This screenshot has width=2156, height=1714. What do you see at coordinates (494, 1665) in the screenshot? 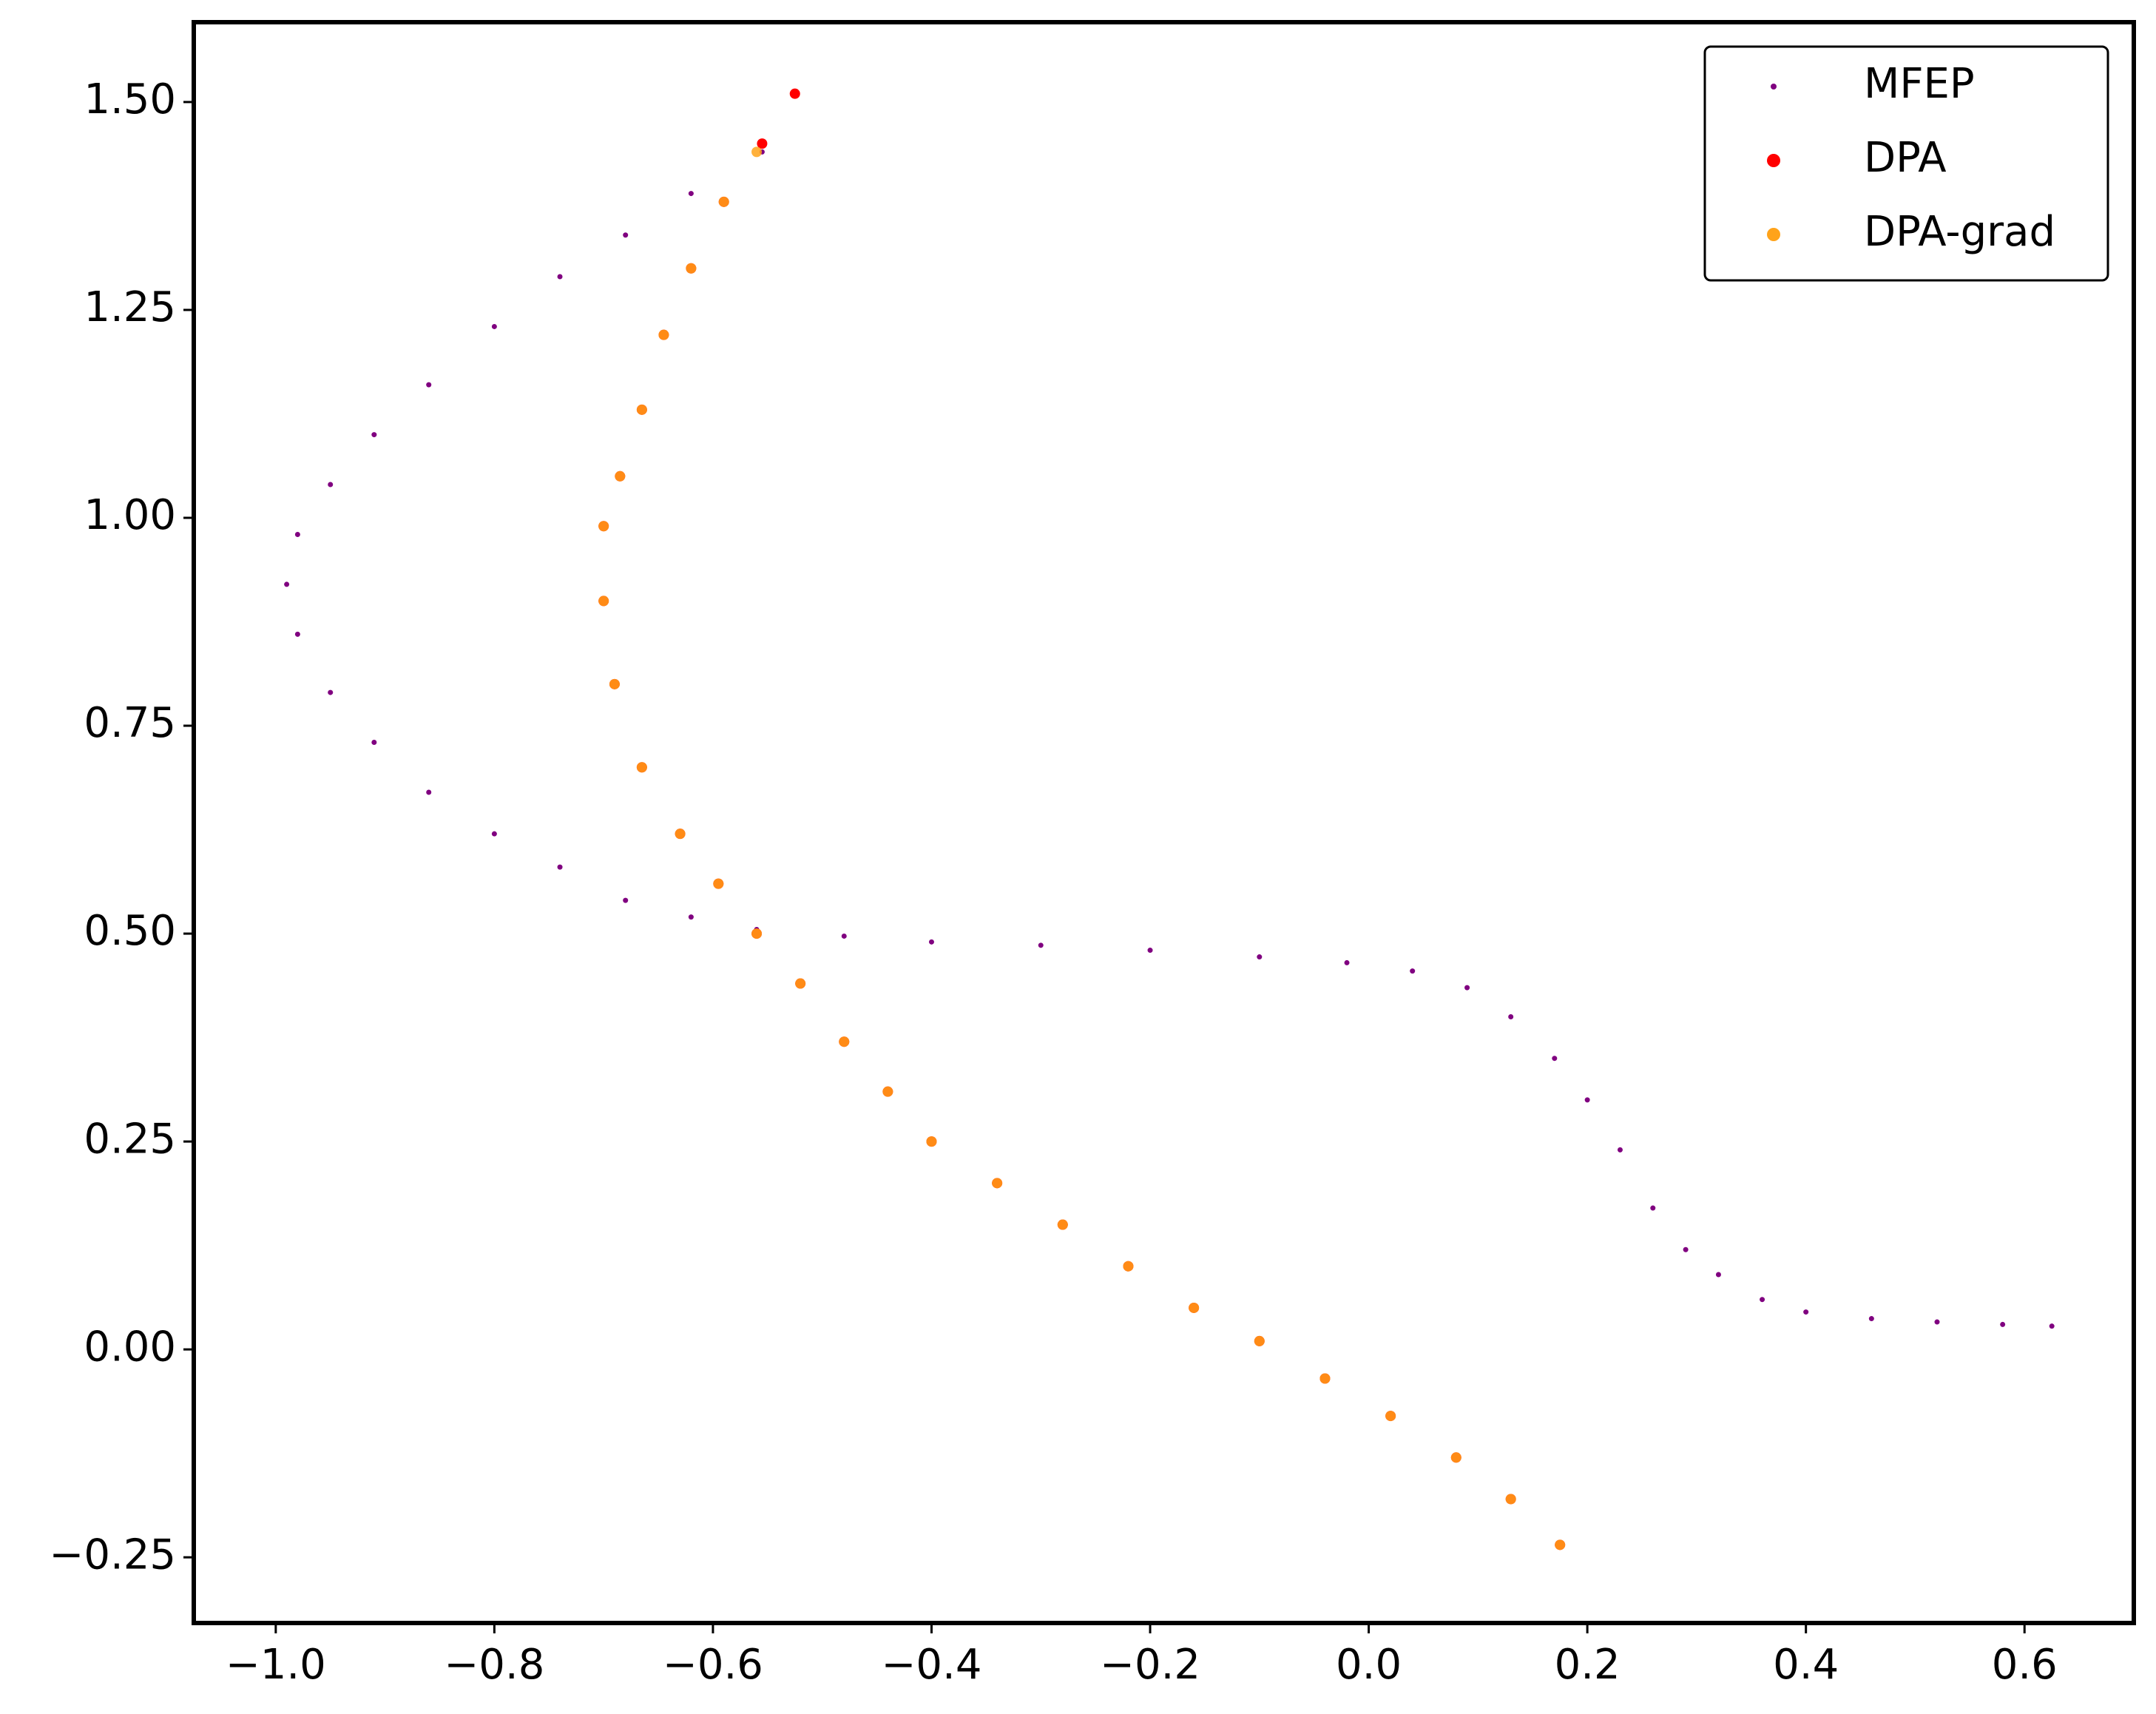
I see `x-tick-label: −0.8` at bounding box center [494, 1665].